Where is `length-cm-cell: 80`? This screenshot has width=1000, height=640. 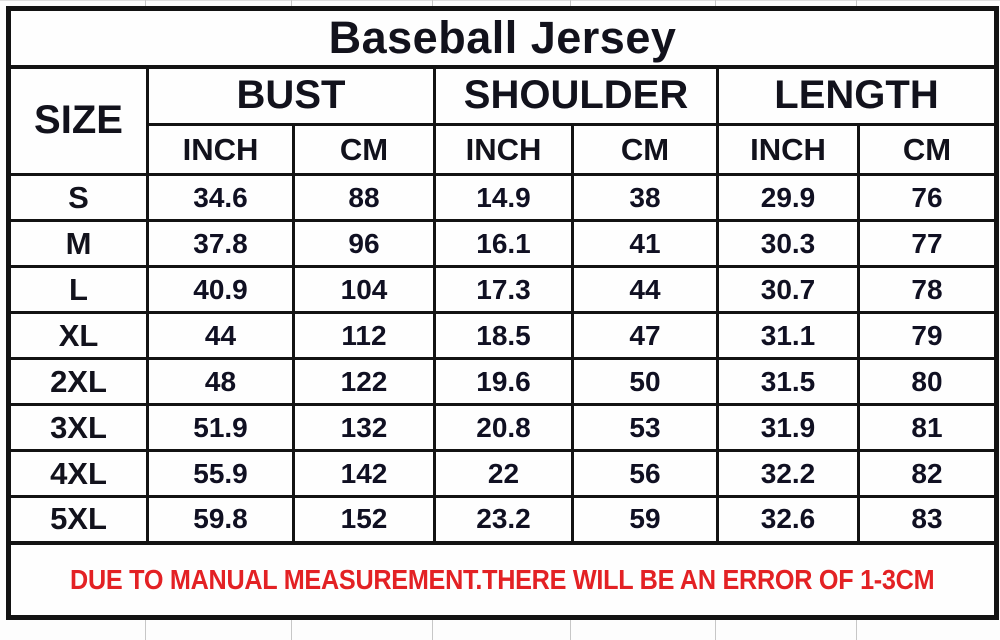 length-cm-cell: 80 is located at coordinates (927, 381).